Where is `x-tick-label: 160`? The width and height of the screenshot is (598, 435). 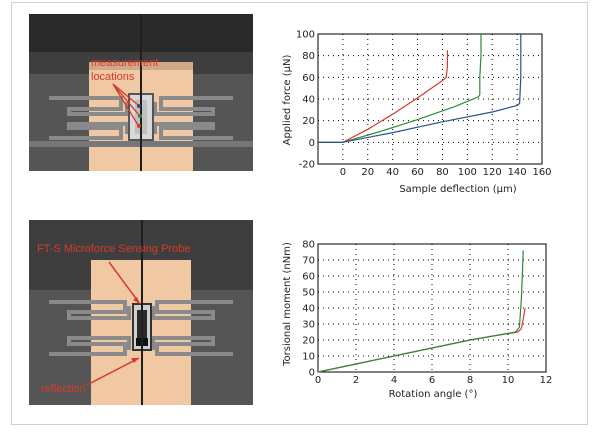 x-tick-label: 160 is located at coordinates (541, 172).